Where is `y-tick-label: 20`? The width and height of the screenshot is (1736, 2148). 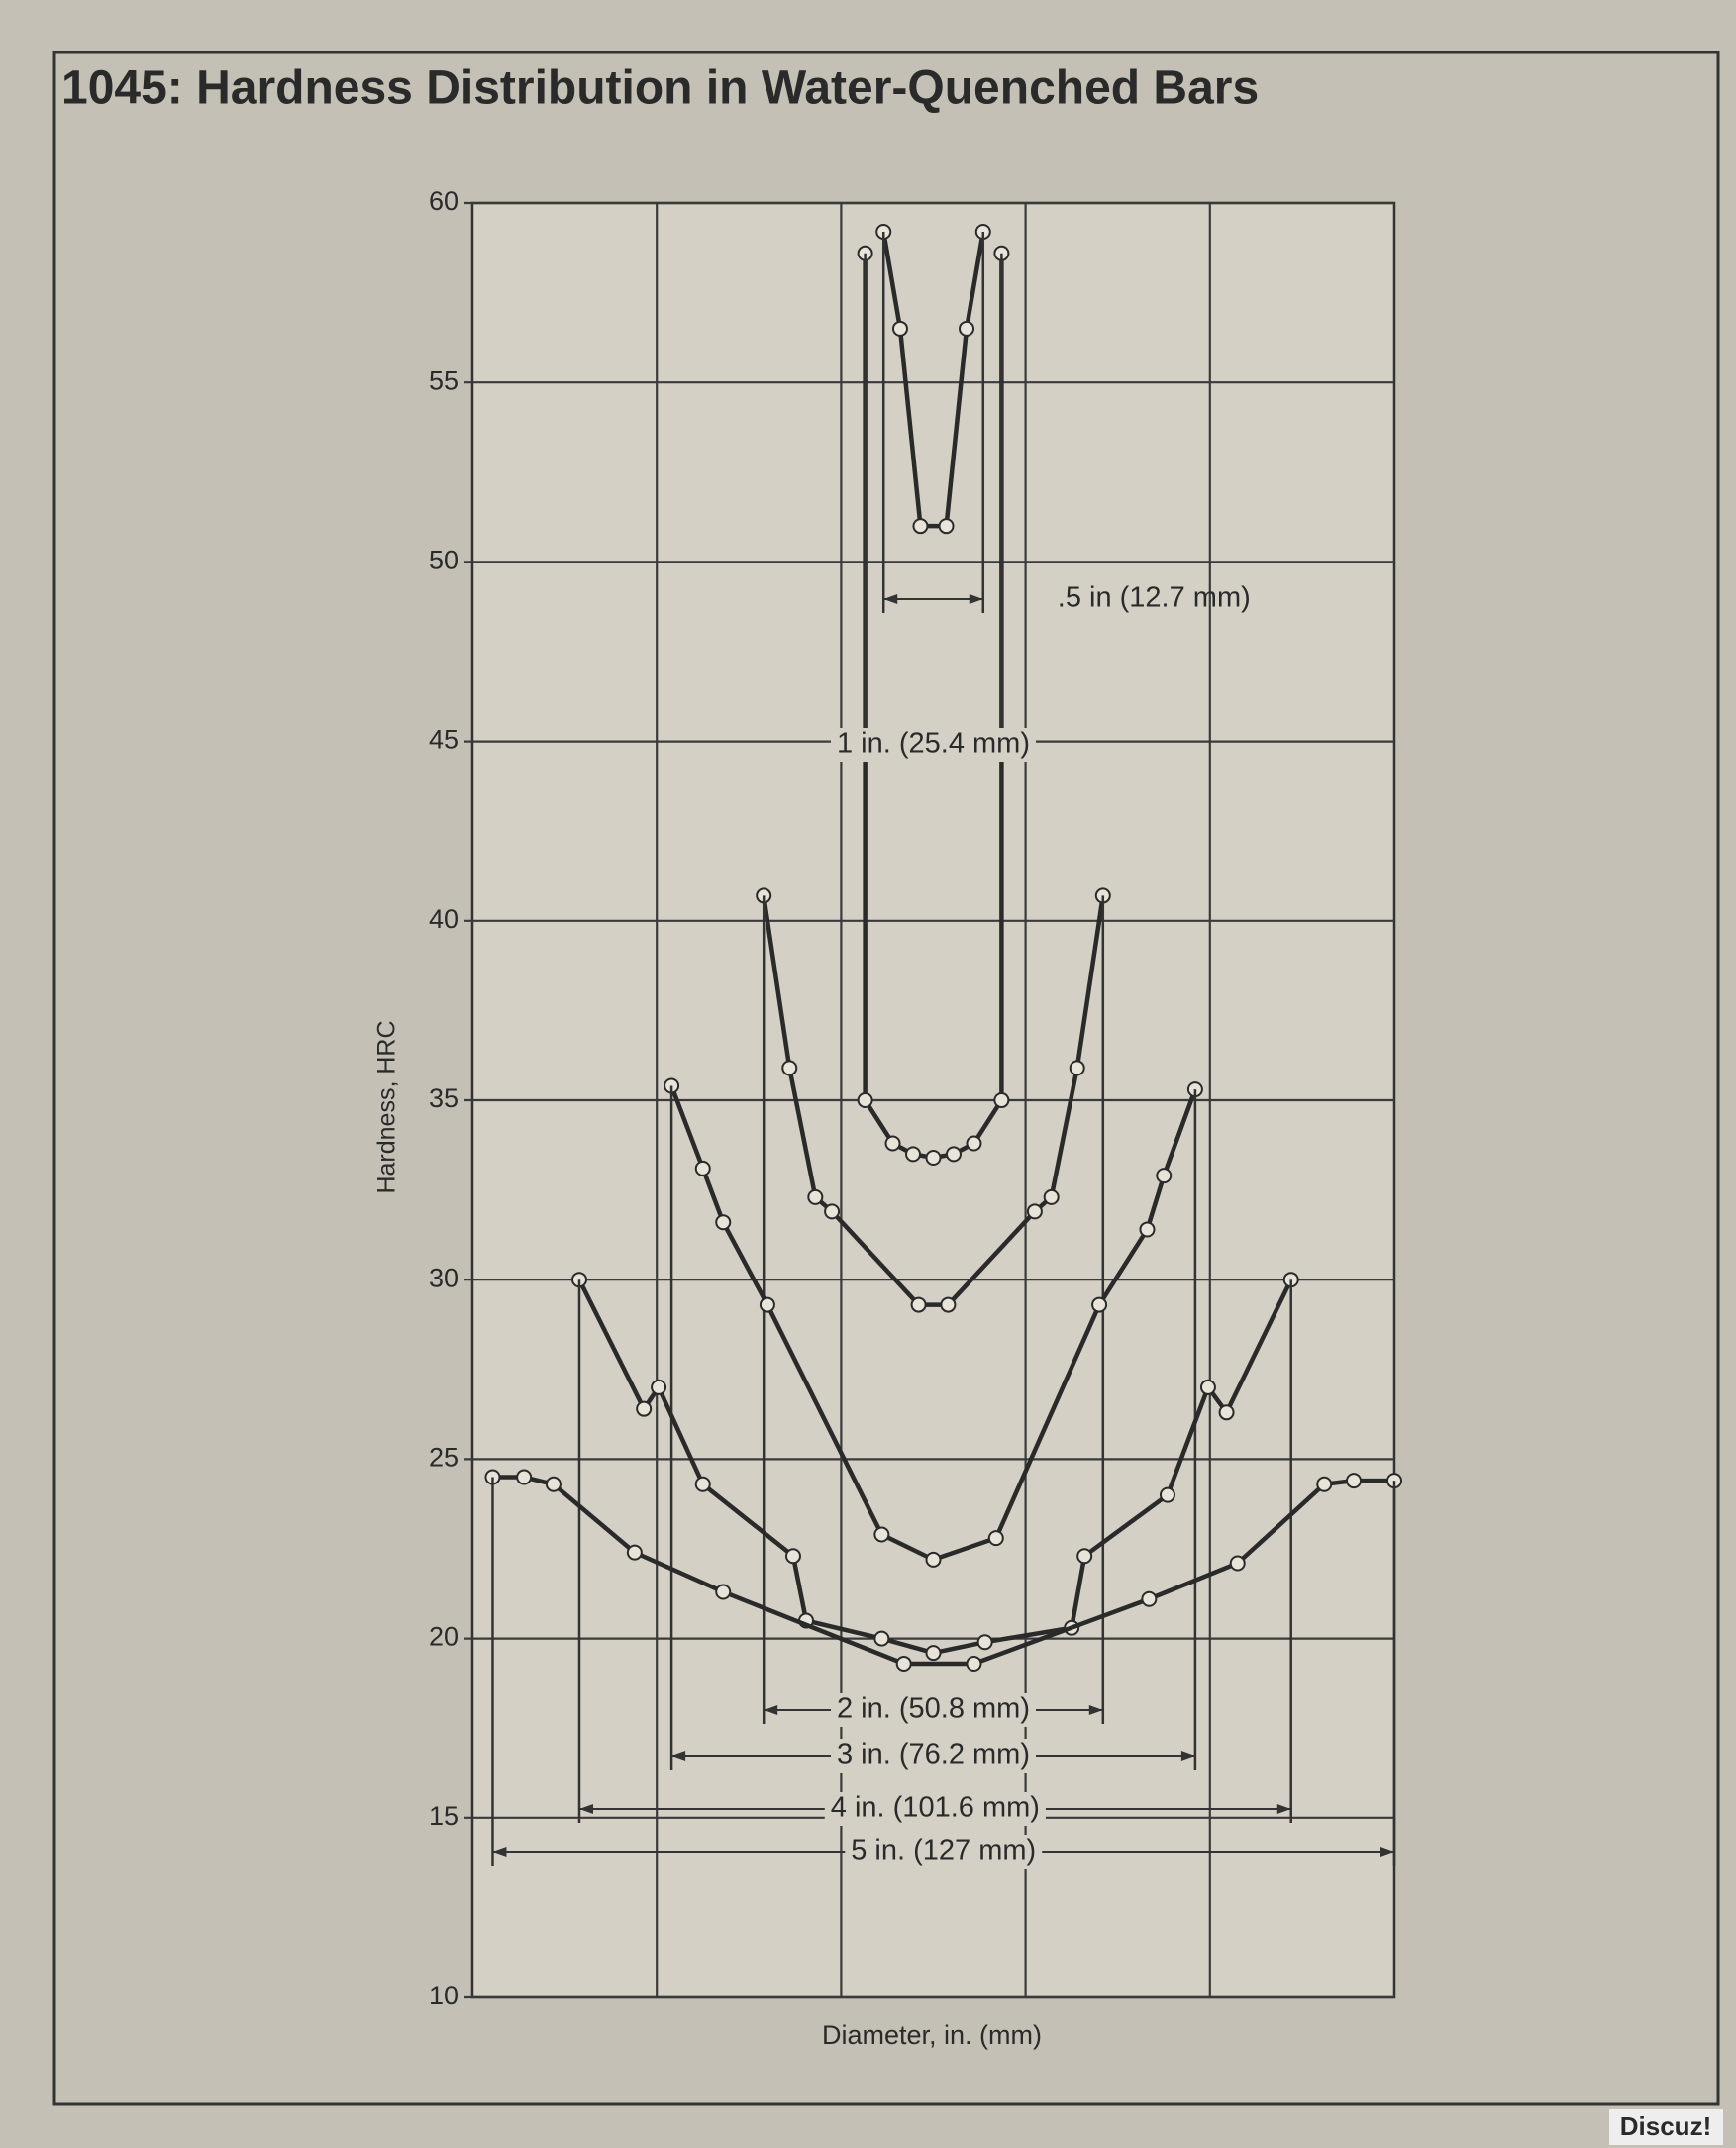
y-tick-label: 20 is located at coordinates (444, 1637).